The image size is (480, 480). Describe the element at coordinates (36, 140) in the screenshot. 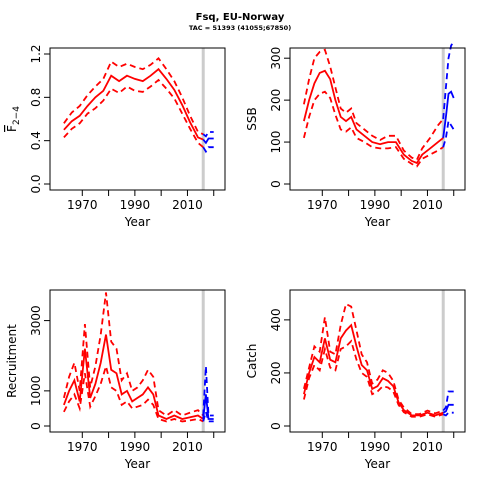

I see `y-tick-label: 0.4` at that location.